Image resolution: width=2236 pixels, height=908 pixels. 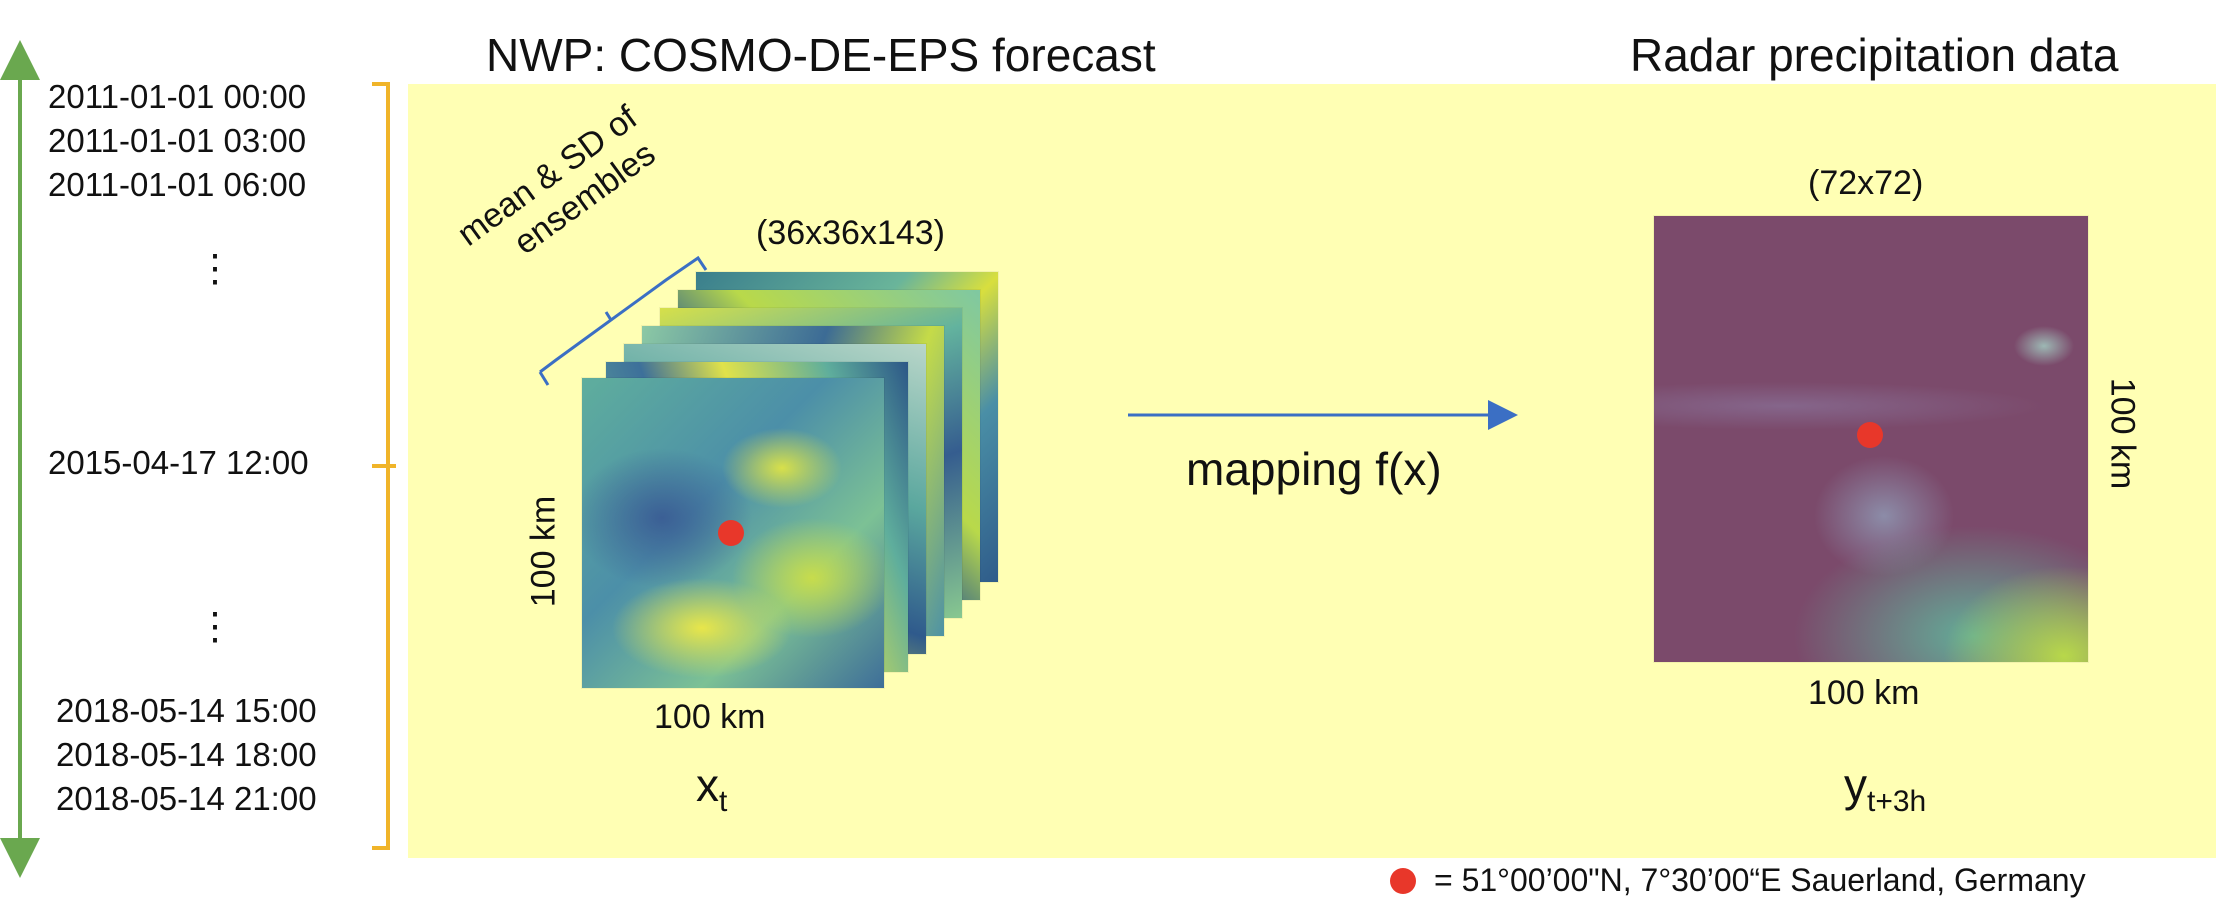 I want to click on input-dims-label: (36x36x143), so click(x=851, y=233).